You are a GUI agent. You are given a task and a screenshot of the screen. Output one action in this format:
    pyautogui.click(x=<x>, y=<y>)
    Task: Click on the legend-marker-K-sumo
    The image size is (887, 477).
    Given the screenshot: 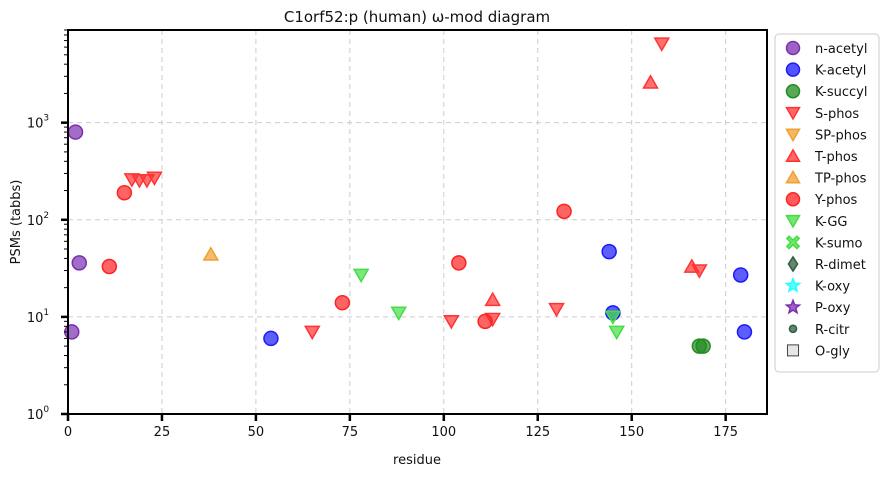 What is the action you would take?
    pyautogui.click(x=793, y=242)
    